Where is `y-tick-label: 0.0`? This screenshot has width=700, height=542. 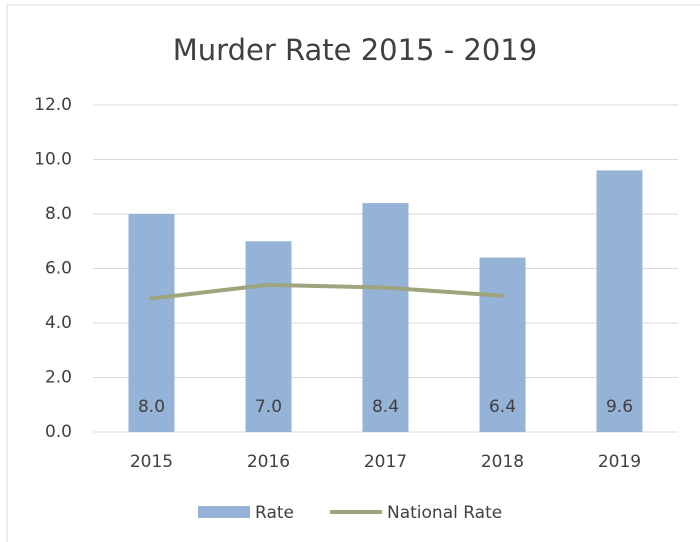 y-tick-label: 0.0 is located at coordinates (58, 432).